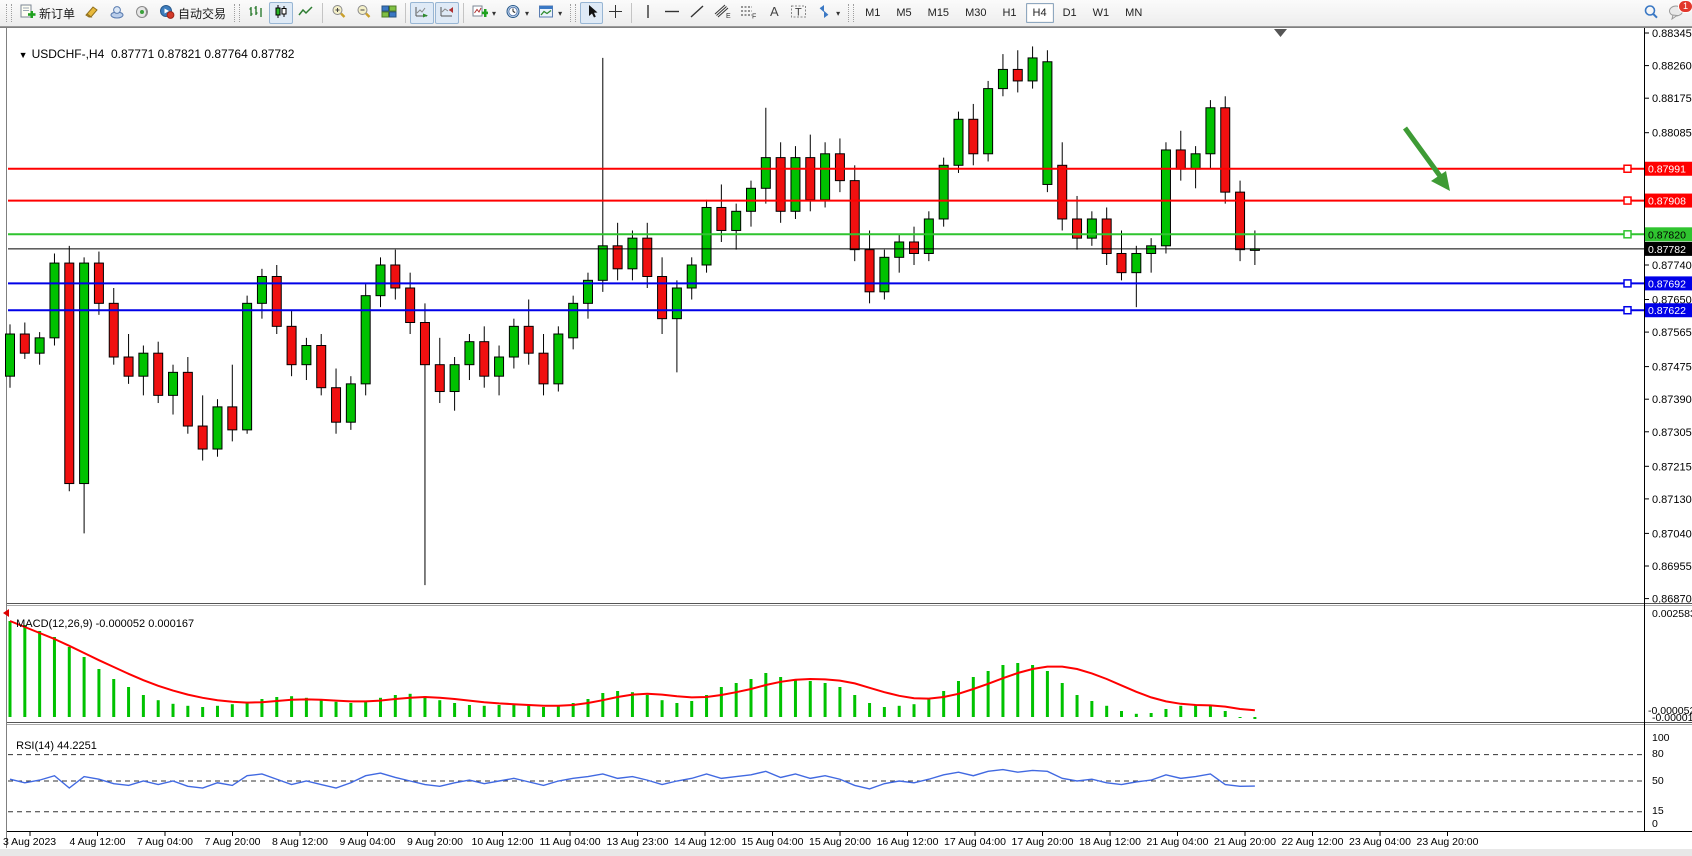 The width and height of the screenshot is (1692, 856). Describe the element at coordinates (47, 13) in the screenshot. I see `new-order-button: 新订单` at that location.